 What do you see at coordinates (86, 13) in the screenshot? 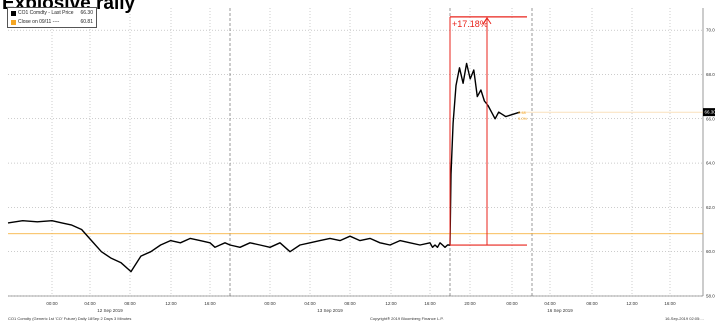
I see `legend-value: 66.30` at bounding box center [86, 13].